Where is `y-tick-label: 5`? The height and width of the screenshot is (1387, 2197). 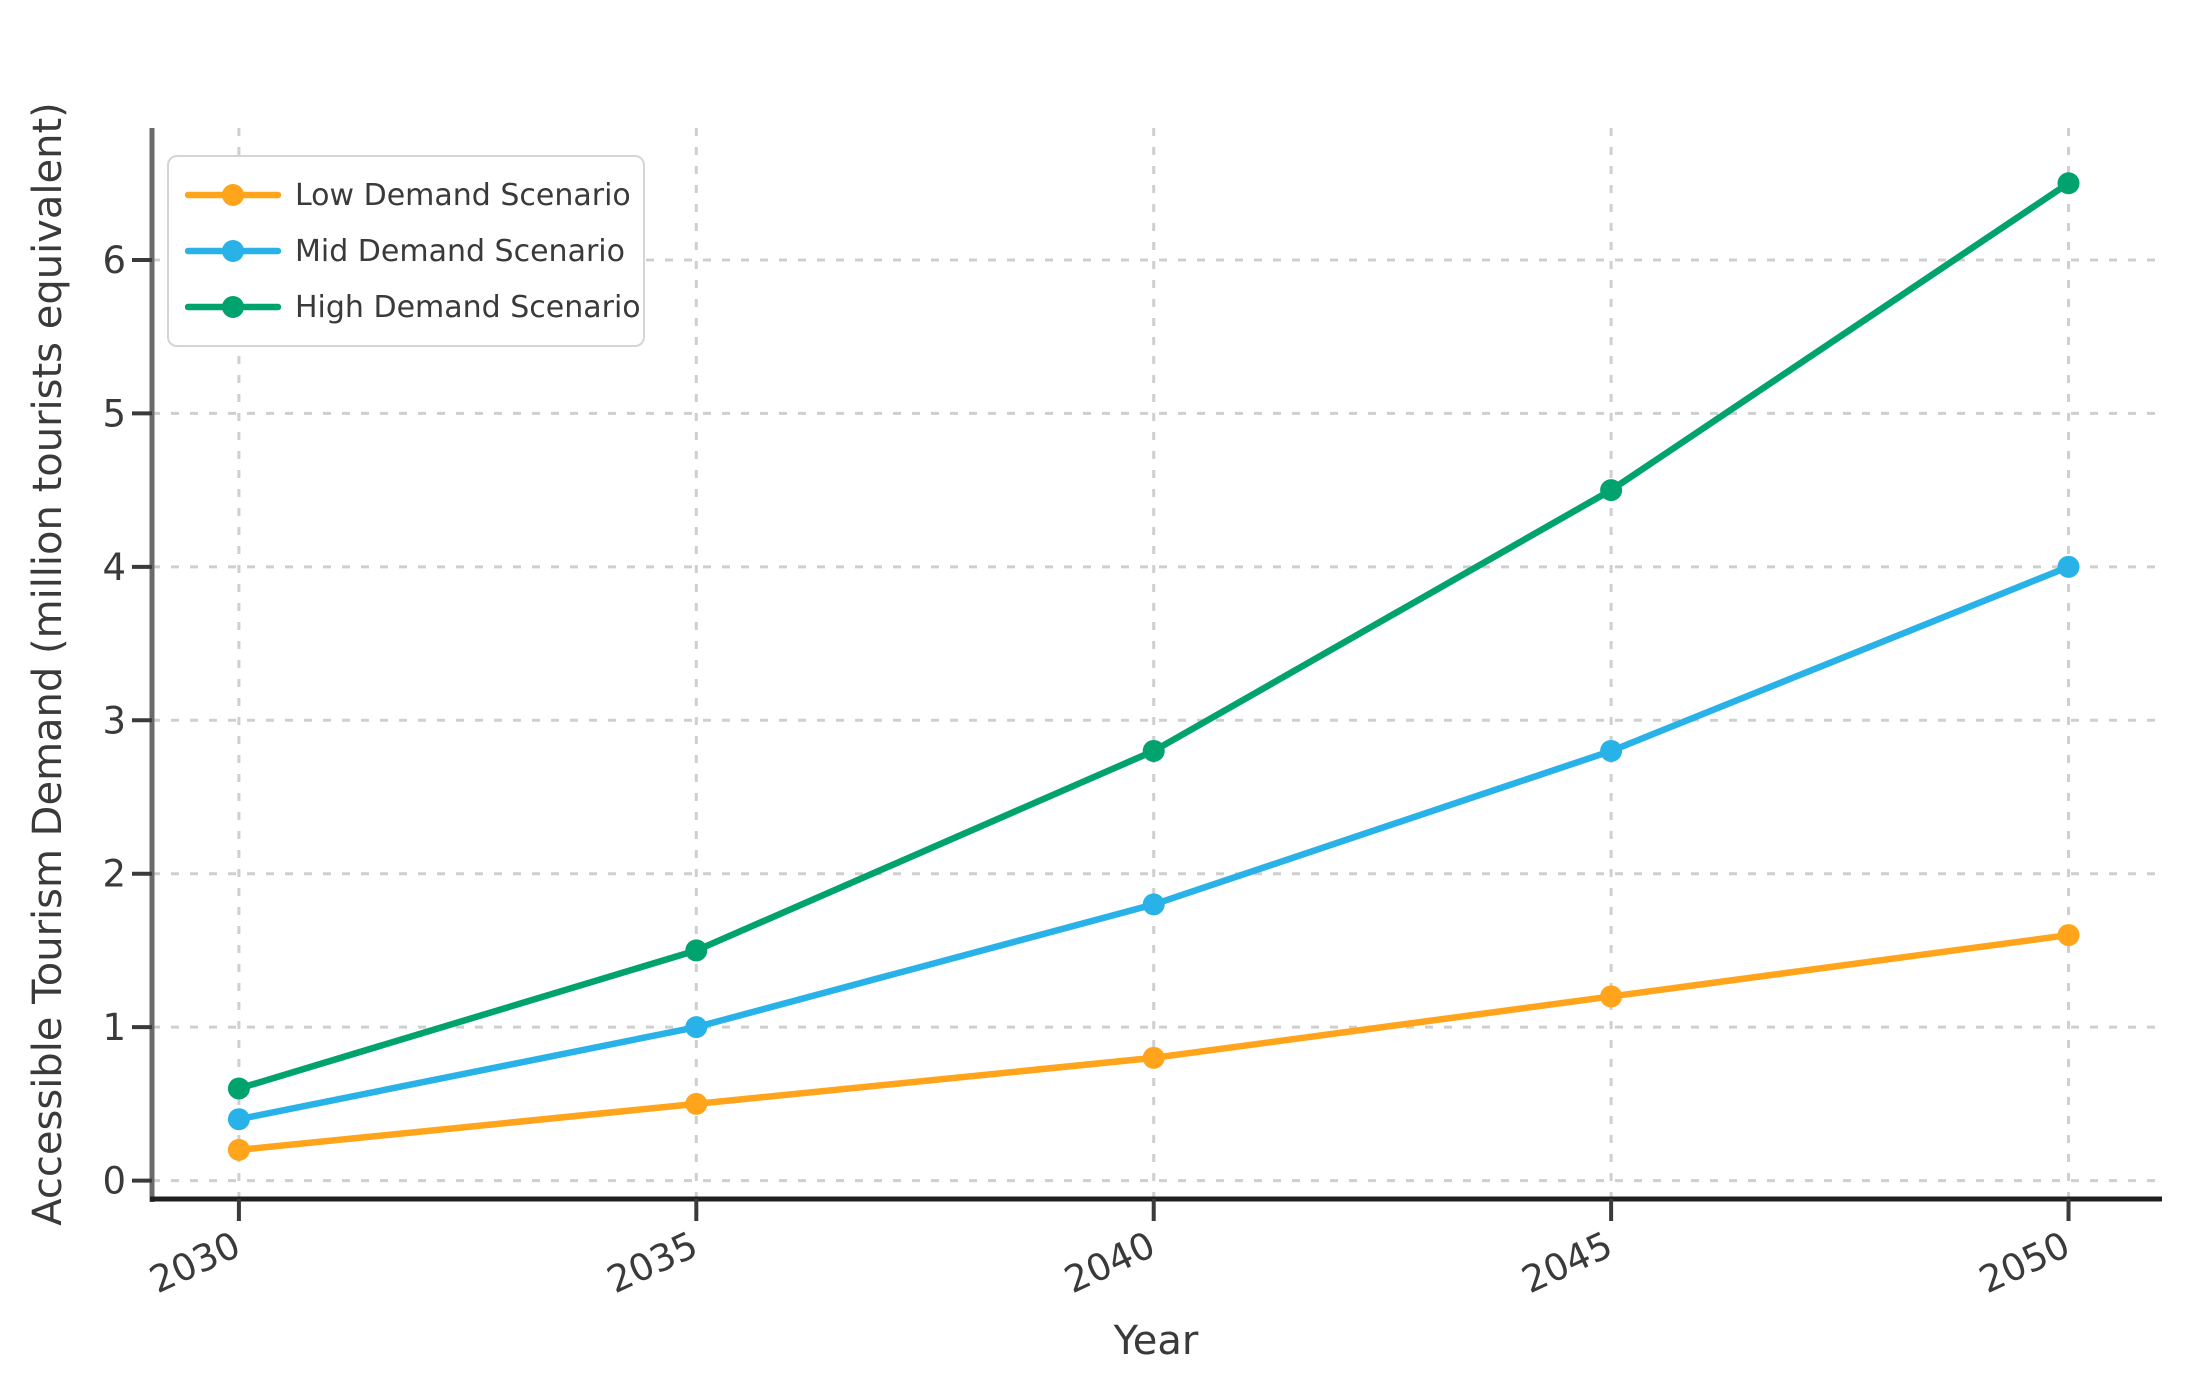 y-tick-label: 5 is located at coordinates (114, 413).